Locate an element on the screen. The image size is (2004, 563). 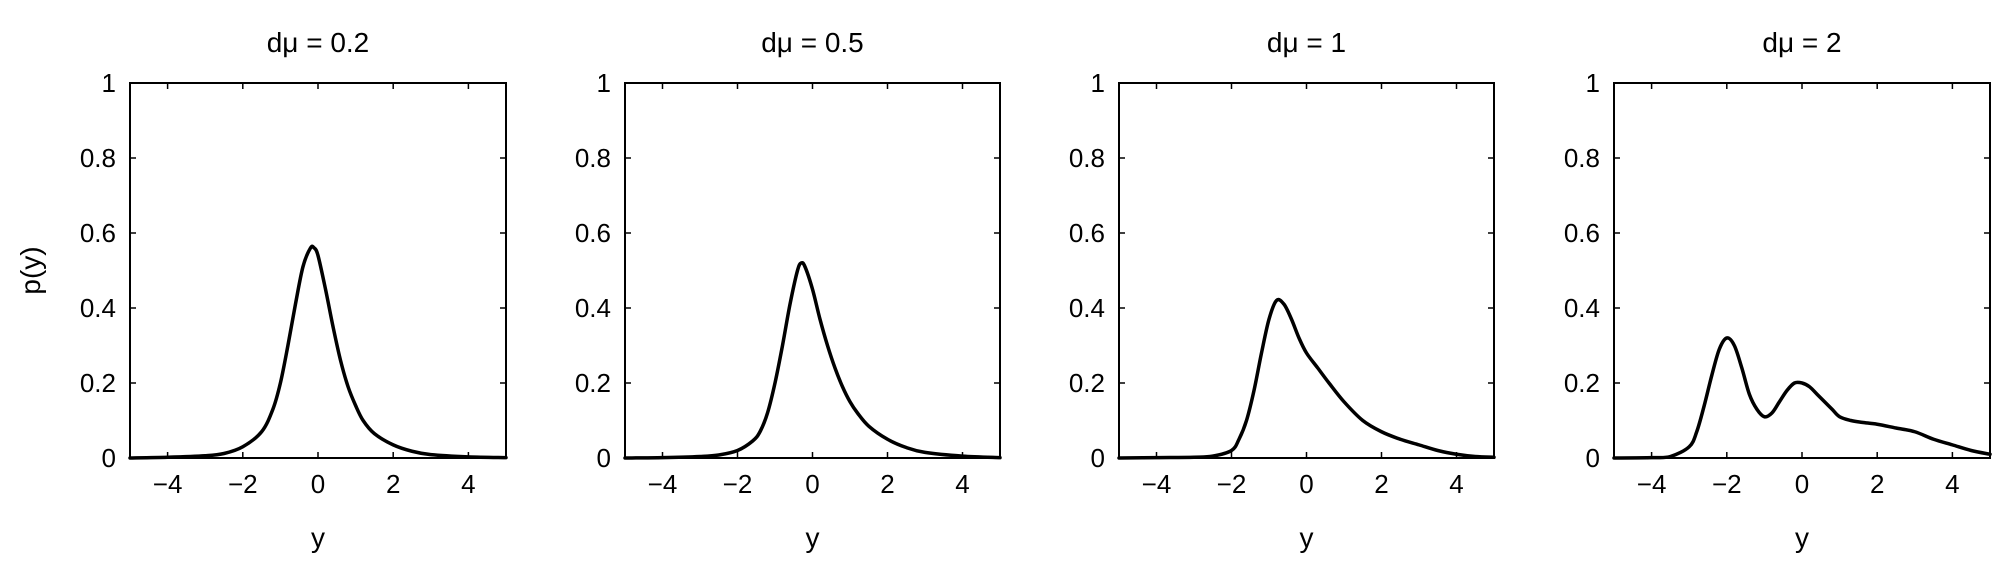
chart-title: dμ = 0.5 is located at coordinates (812, 42).